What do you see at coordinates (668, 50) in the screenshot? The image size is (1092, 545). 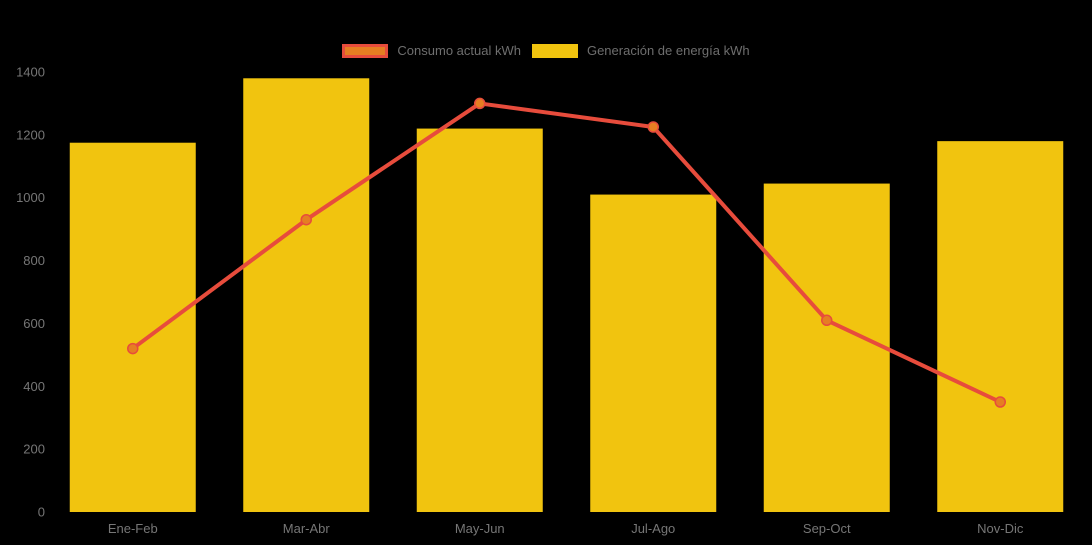 I see `legend-label-generacion: Generación de energía kWh` at bounding box center [668, 50].